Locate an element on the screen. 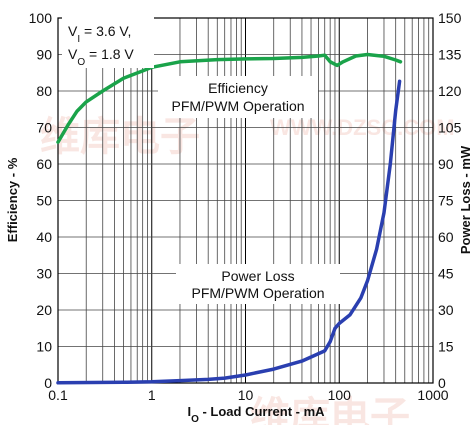  right-y-tick-label: 135 is located at coordinates (450, 55).